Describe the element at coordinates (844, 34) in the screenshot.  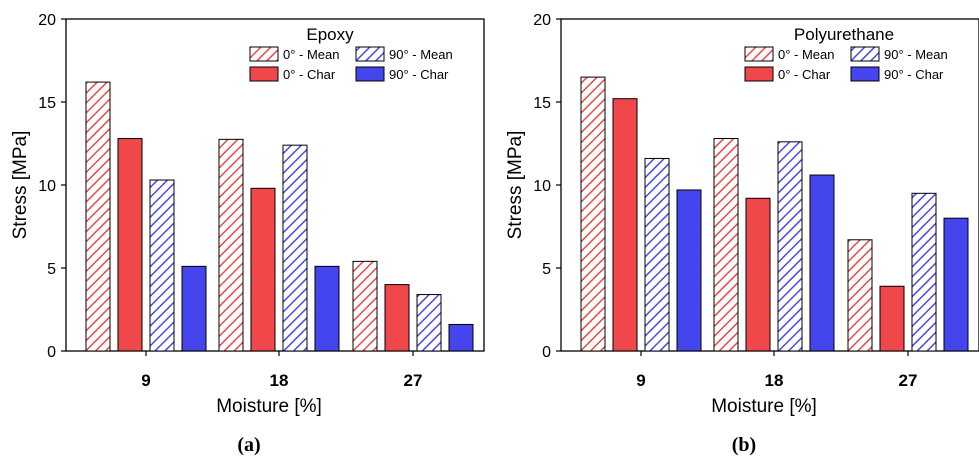
I see `chart-title: Polyurethane` at that location.